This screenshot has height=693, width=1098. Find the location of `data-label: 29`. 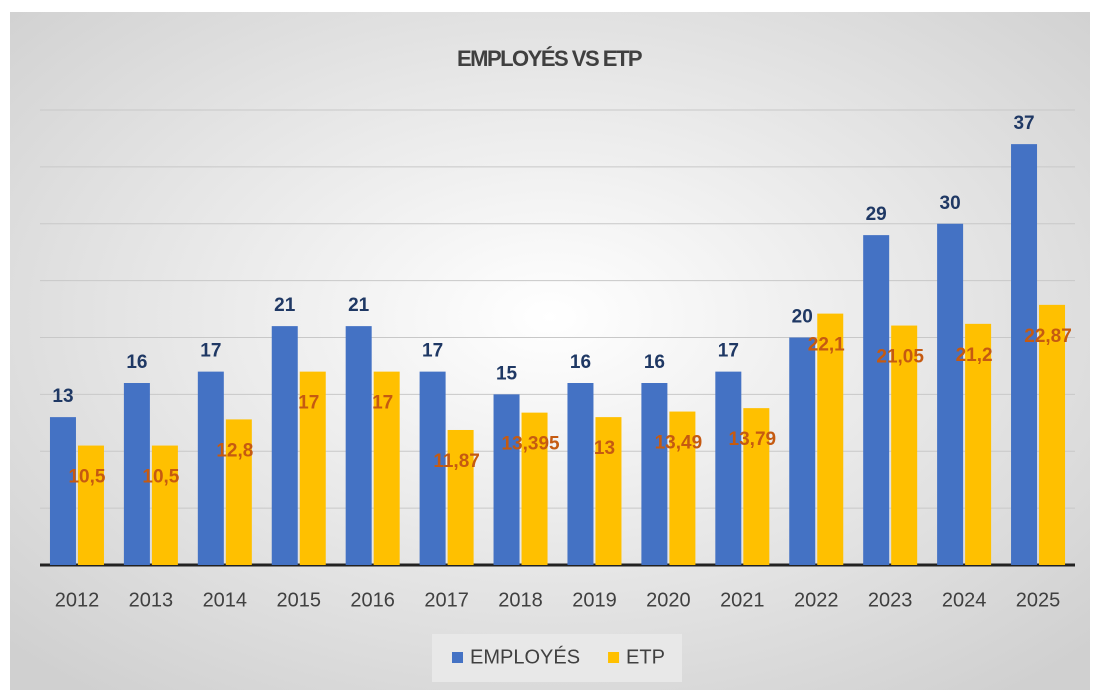

data-label: 29 is located at coordinates (876, 214).